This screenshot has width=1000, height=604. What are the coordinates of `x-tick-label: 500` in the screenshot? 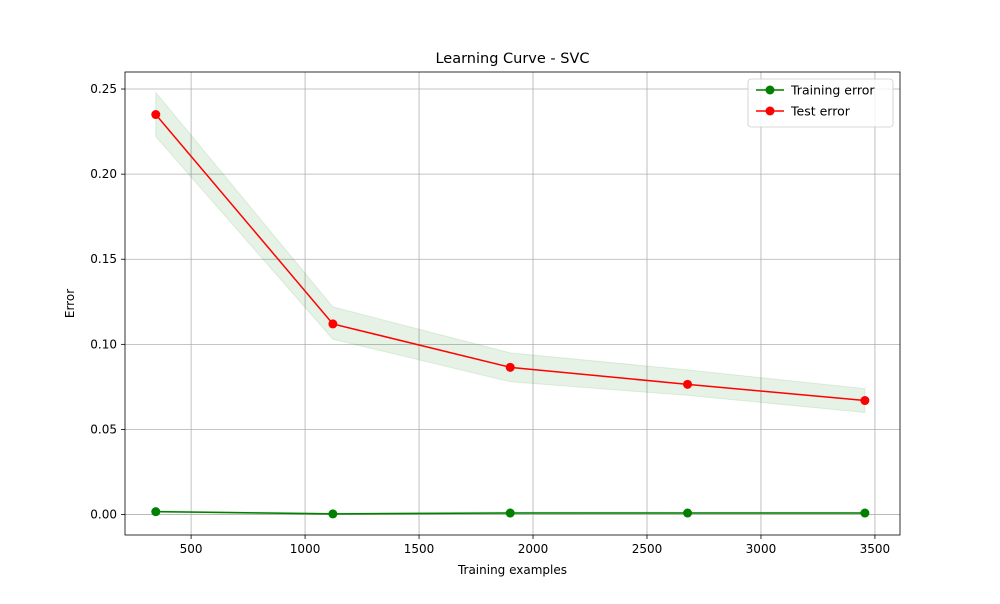 It's located at (191, 549).